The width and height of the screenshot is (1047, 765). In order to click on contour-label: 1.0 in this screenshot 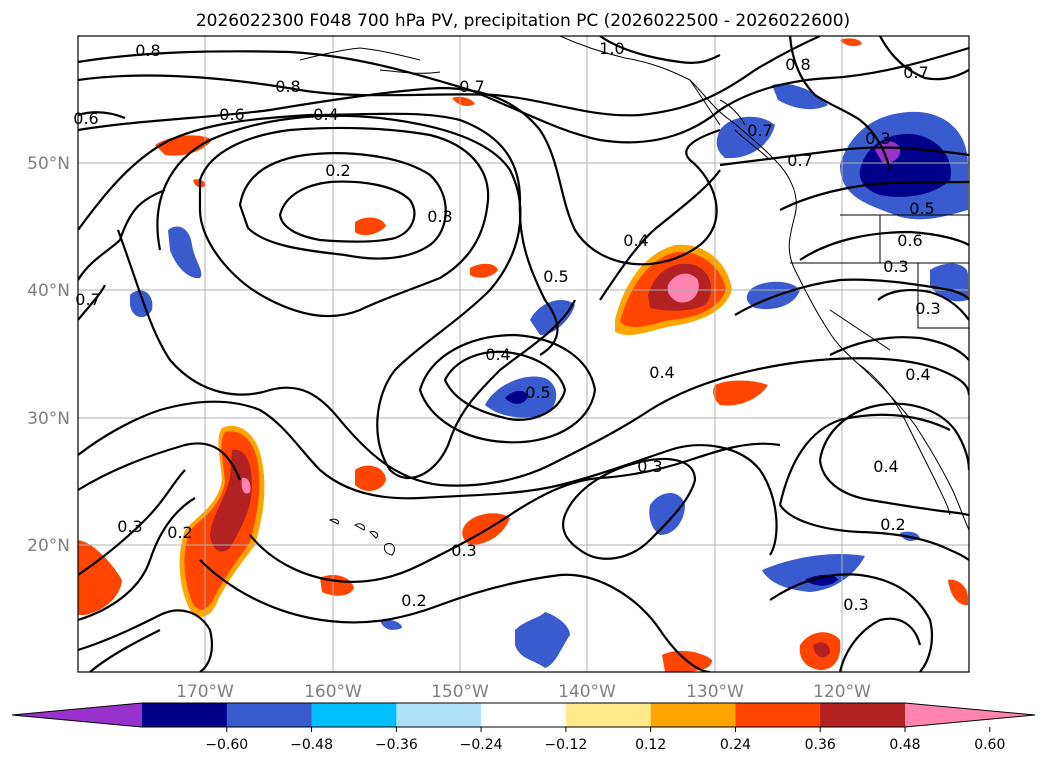, I will do `click(611, 48)`.